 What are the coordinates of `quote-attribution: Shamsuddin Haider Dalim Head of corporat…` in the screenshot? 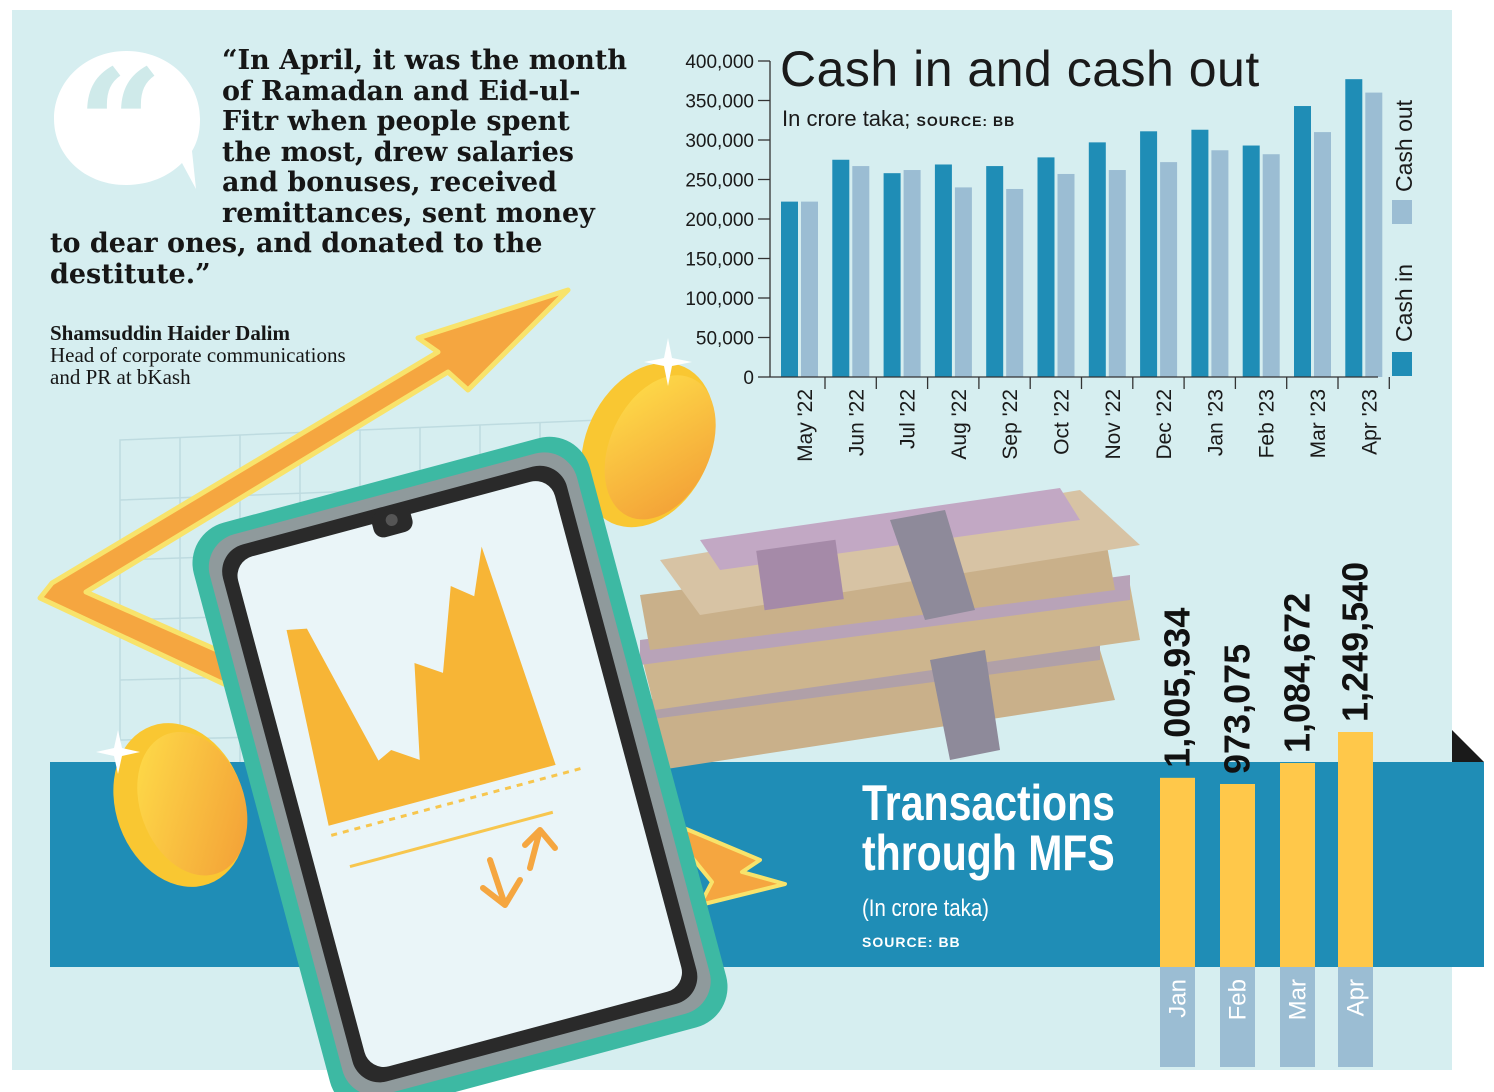 It's located at (198, 355).